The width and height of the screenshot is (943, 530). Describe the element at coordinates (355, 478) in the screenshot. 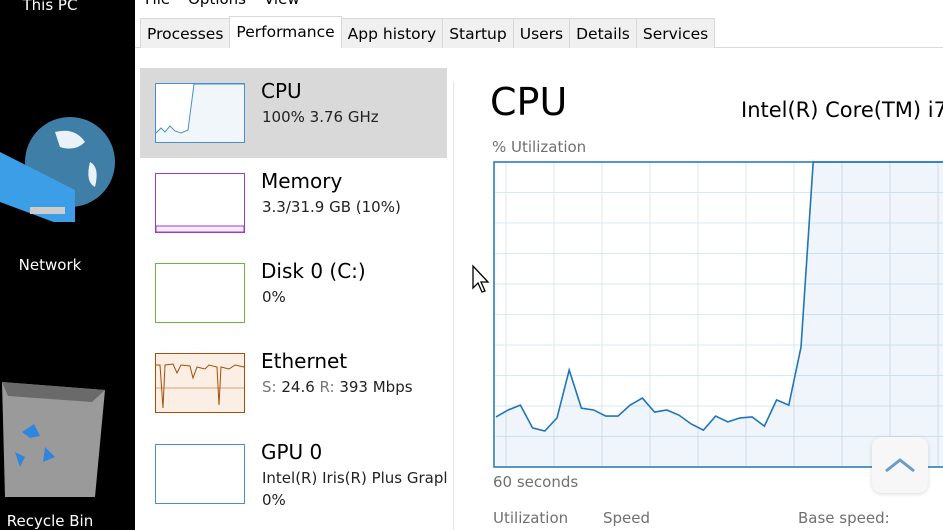

I see `gpu-model: Intel(R) Iris(R) Plus Grapl` at that location.